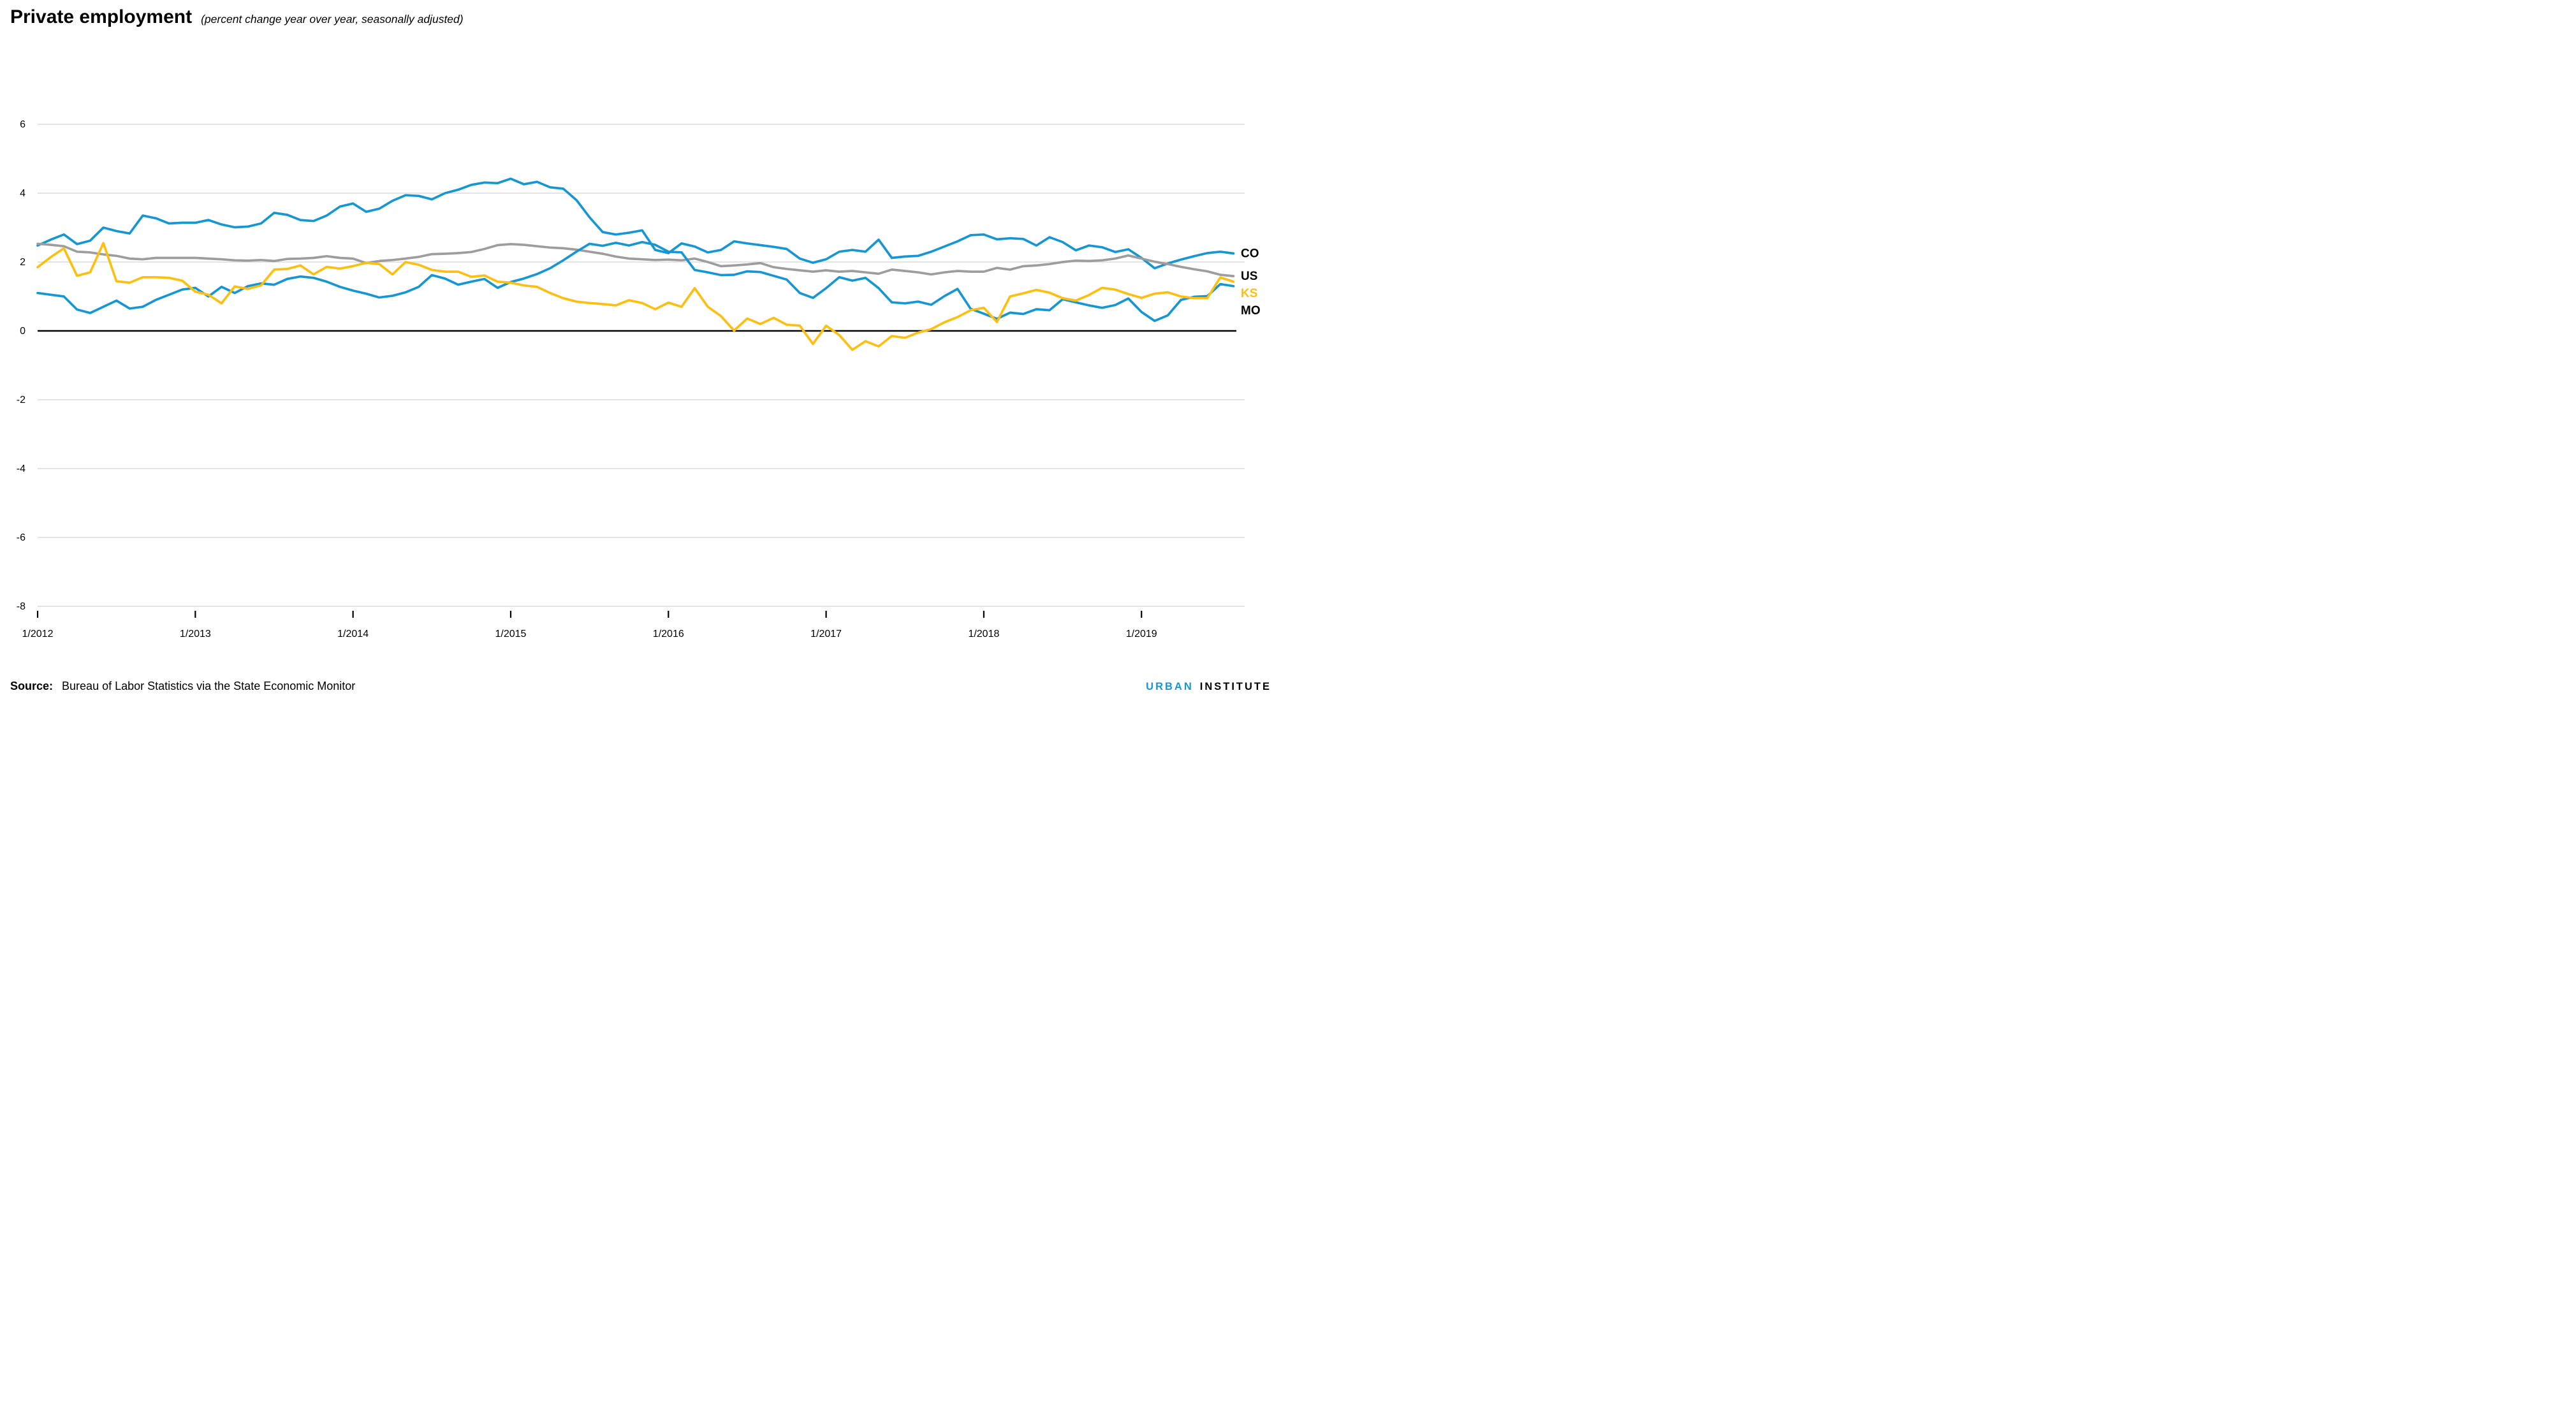 Image resolution: width=2576 pixels, height=1423 pixels. What do you see at coordinates (23, 193) in the screenshot?
I see `y-axis-label-4: 4` at bounding box center [23, 193].